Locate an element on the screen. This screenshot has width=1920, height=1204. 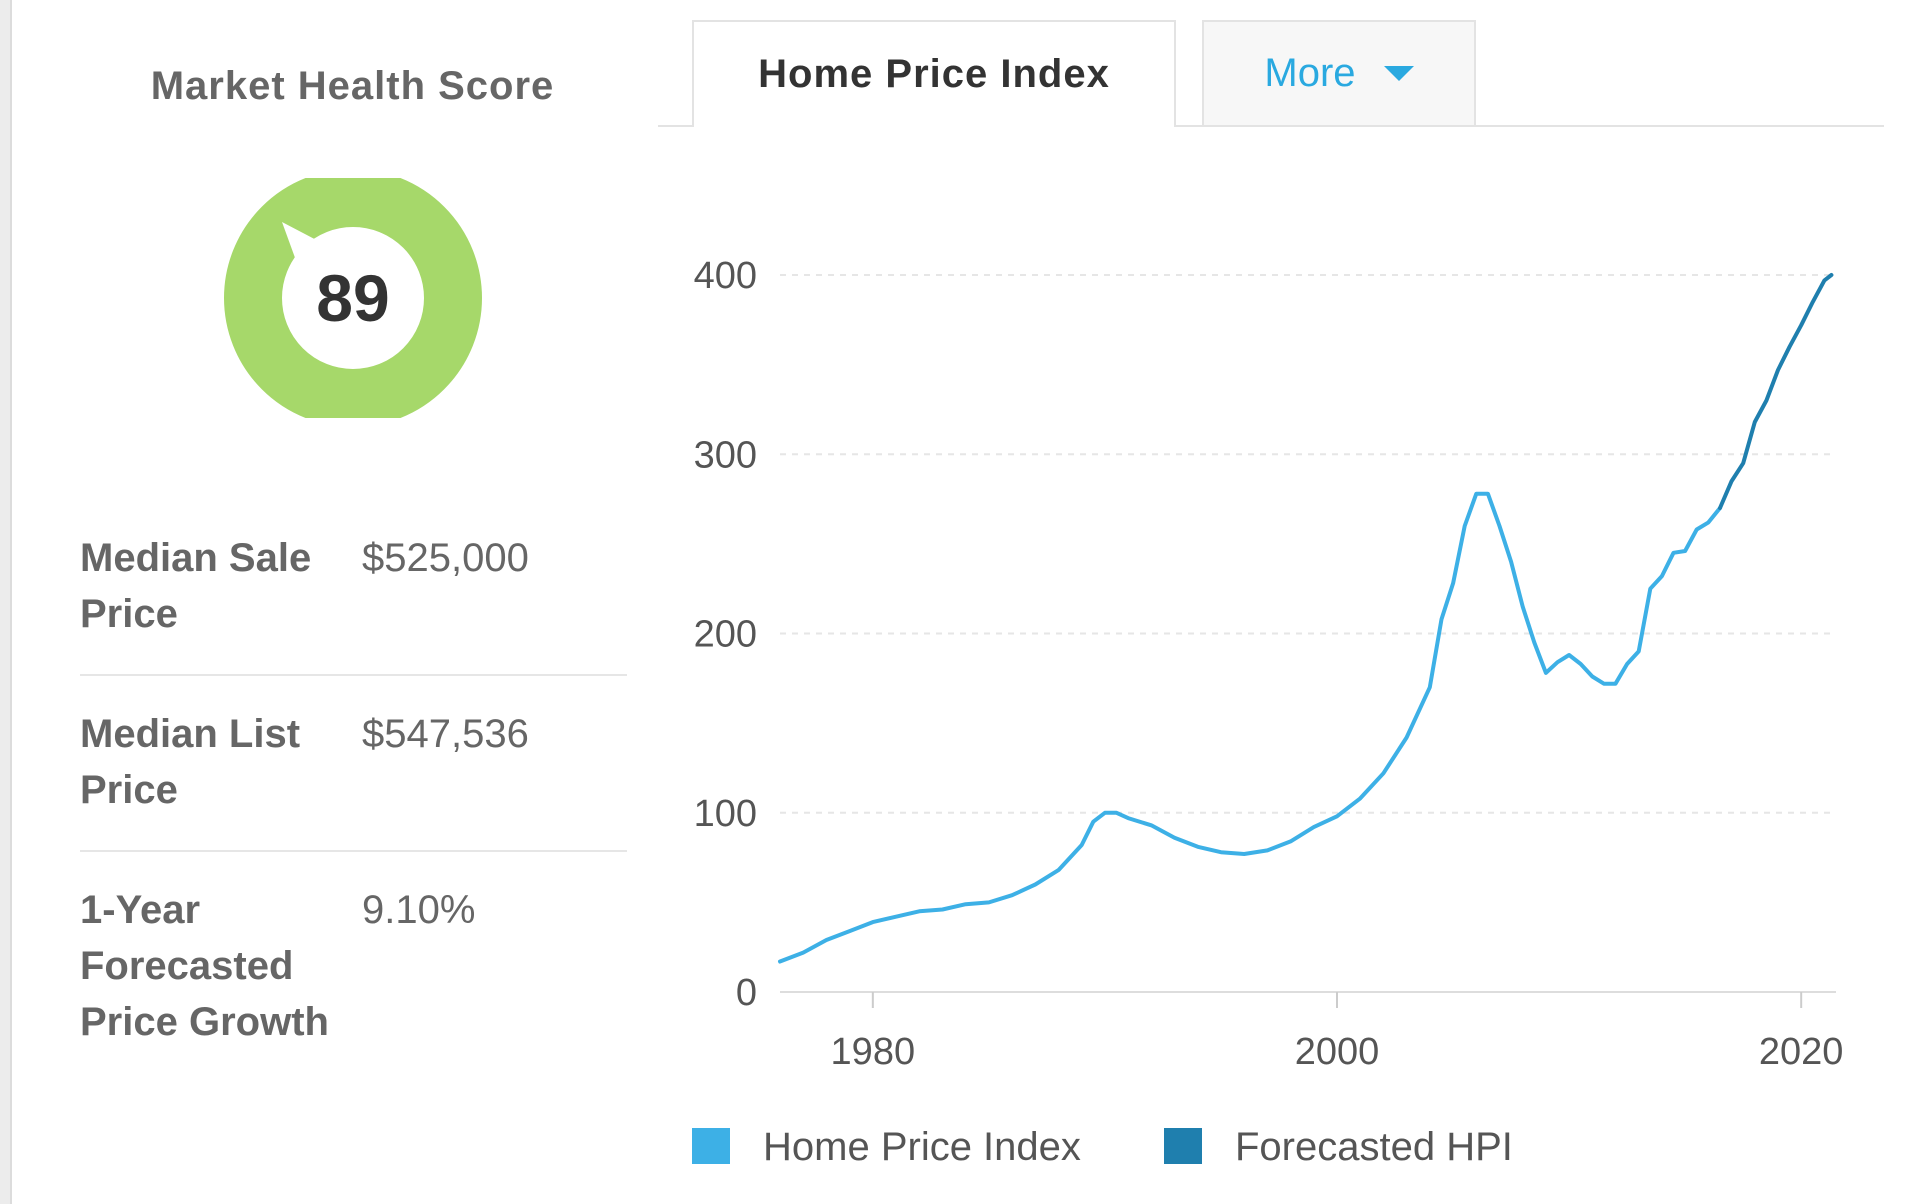
stat-row-median-list-price: Median List Price $547,536 is located at coordinates (353, 779).